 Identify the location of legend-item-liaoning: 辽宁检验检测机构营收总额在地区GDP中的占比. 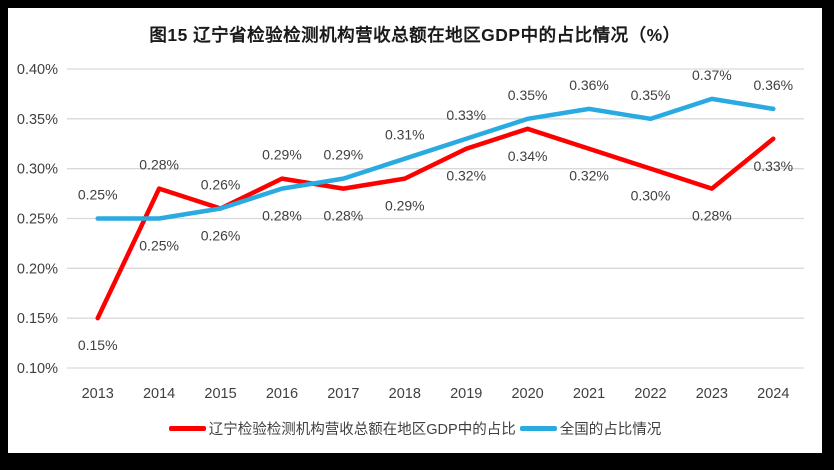
(342, 428).